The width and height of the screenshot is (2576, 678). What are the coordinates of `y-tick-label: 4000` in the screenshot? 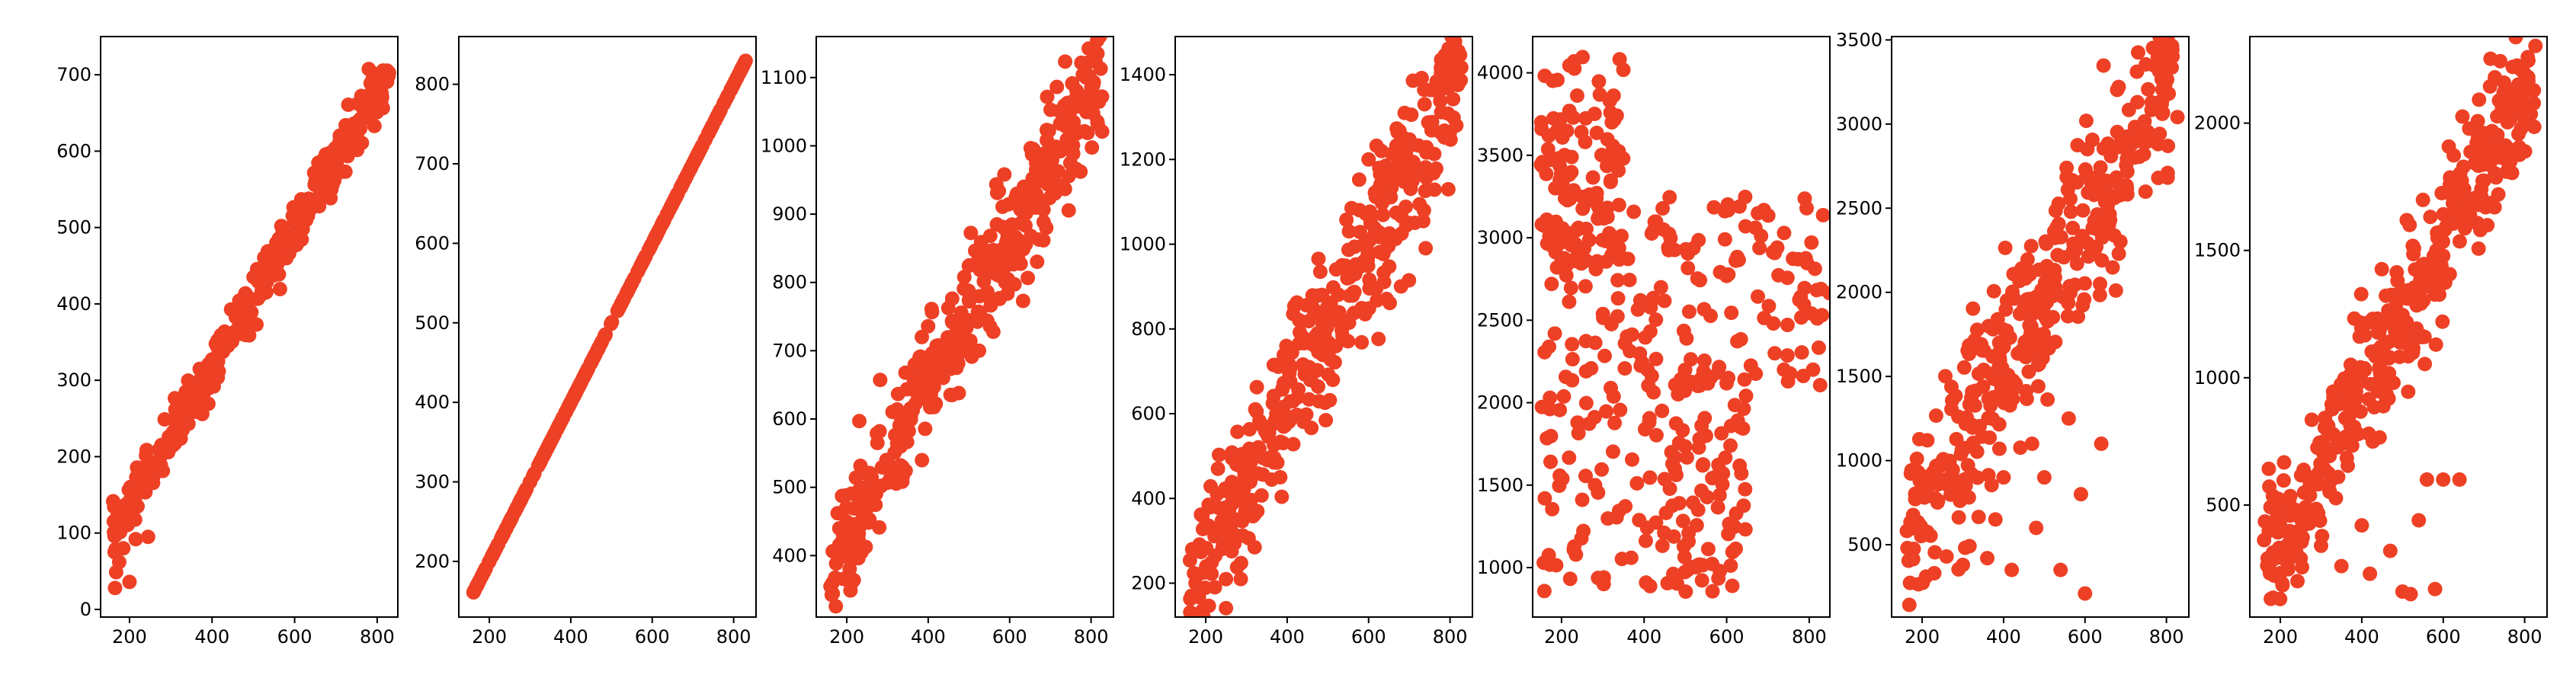 It's located at (1500, 73).